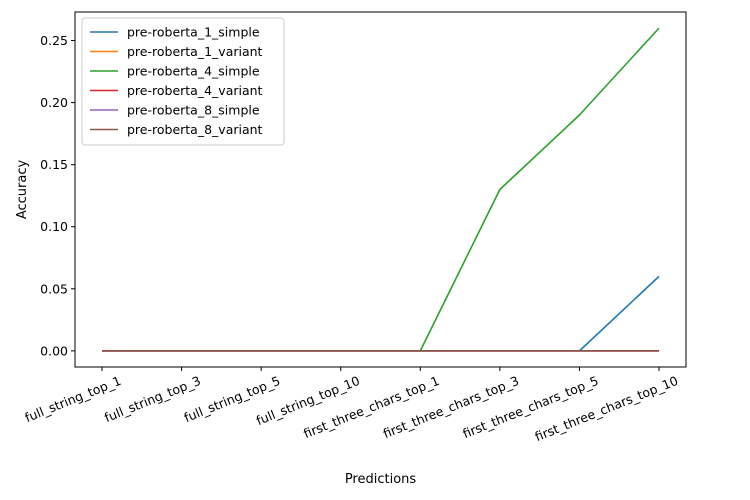  I want to click on legend-entry: pre-roberta_1_variant, so click(195, 51).